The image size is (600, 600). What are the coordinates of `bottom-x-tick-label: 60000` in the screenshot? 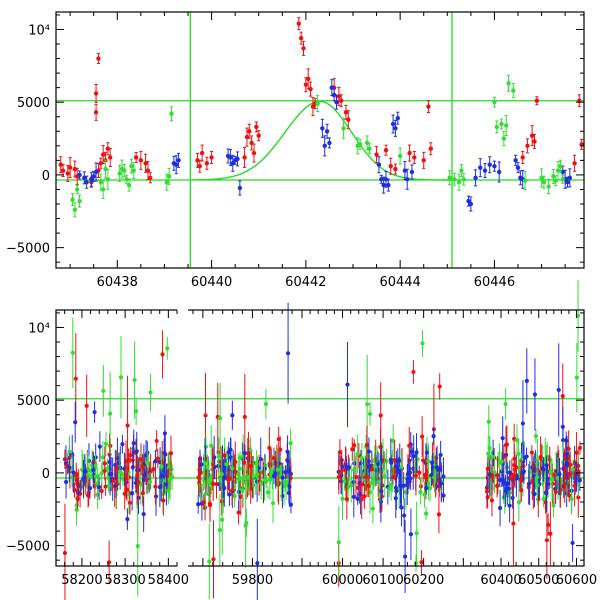 It's located at (342, 580).